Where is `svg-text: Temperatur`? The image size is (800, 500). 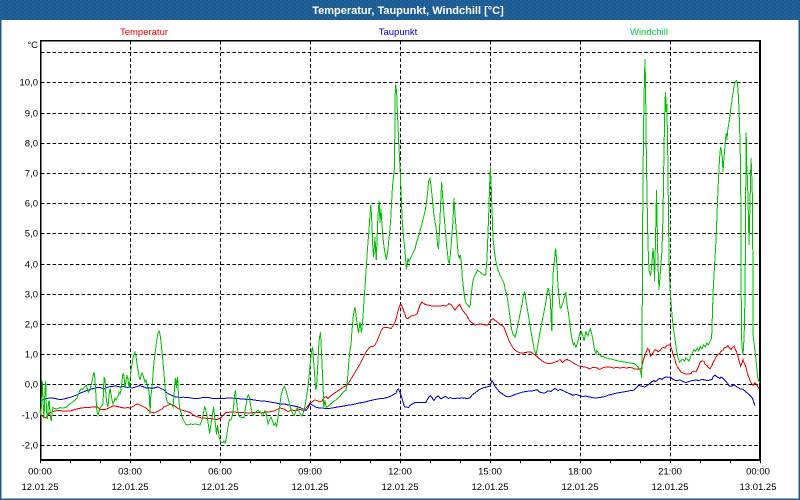 svg-text: Temperatur is located at coordinates (144, 32).